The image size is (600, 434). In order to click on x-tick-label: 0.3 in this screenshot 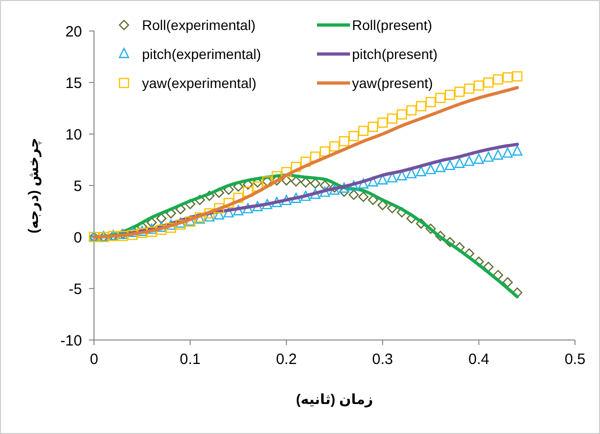, I will do `click(383, 359)`.